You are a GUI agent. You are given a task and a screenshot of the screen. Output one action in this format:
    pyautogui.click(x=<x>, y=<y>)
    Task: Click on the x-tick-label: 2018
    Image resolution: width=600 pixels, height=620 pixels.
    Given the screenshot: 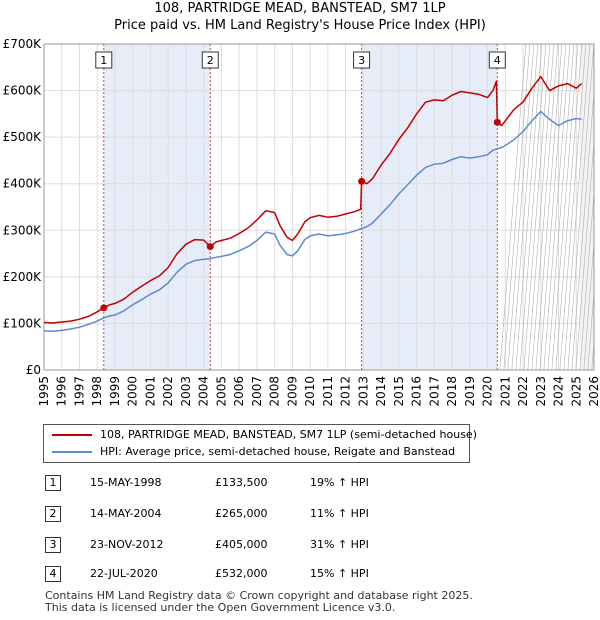 What is the action you would take?
    pyautogui.click(x=452, y=391)
    